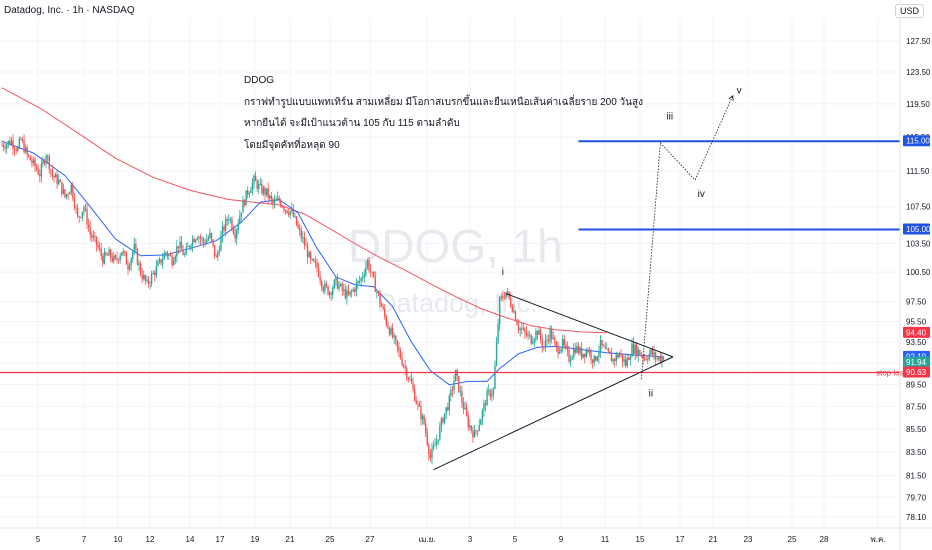 This screenshot has height=550, width=932. Describe the element at coordinates (731, 98) in the screenshot. I see `wave-projection-arrowhead` at that location.